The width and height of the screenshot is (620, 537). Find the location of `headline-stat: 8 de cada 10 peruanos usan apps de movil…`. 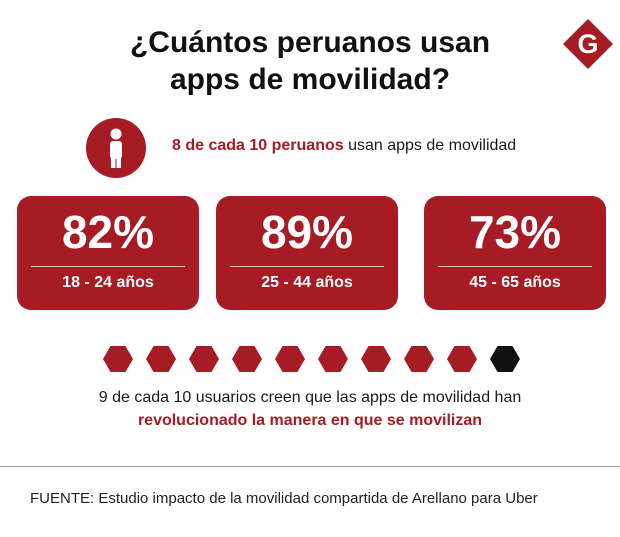

headline-stat: 8 de cada 10 peruanos usan apps de movil… is located at coordinates (326, 148).